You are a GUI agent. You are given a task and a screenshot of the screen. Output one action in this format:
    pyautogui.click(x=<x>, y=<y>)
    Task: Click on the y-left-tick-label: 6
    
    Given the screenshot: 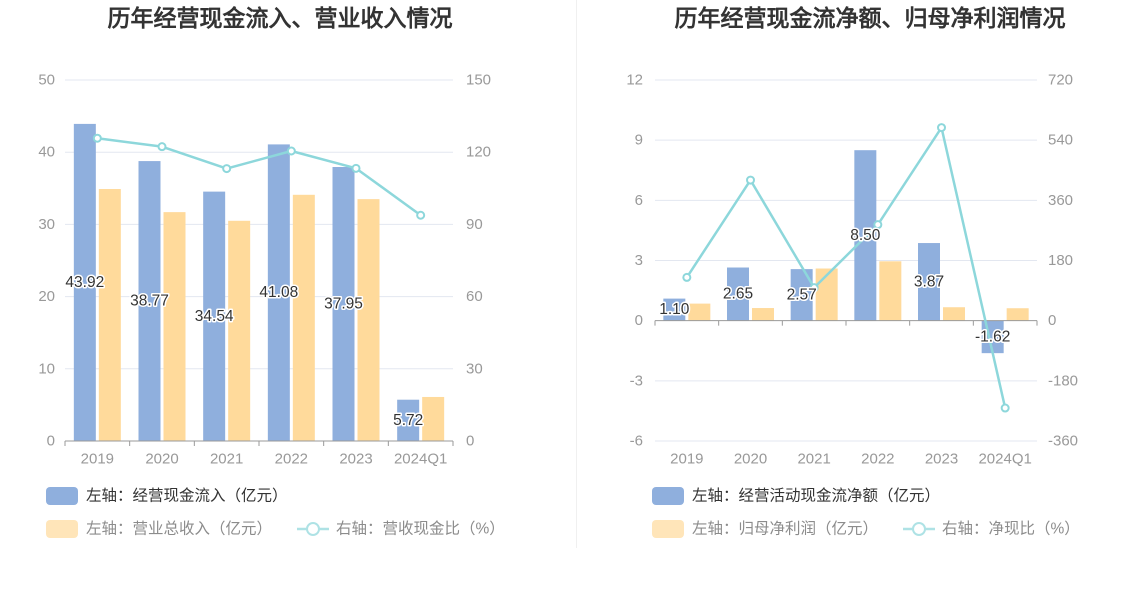 What is the action you would take?
    pyautogui.click(x=639, y=200)
    